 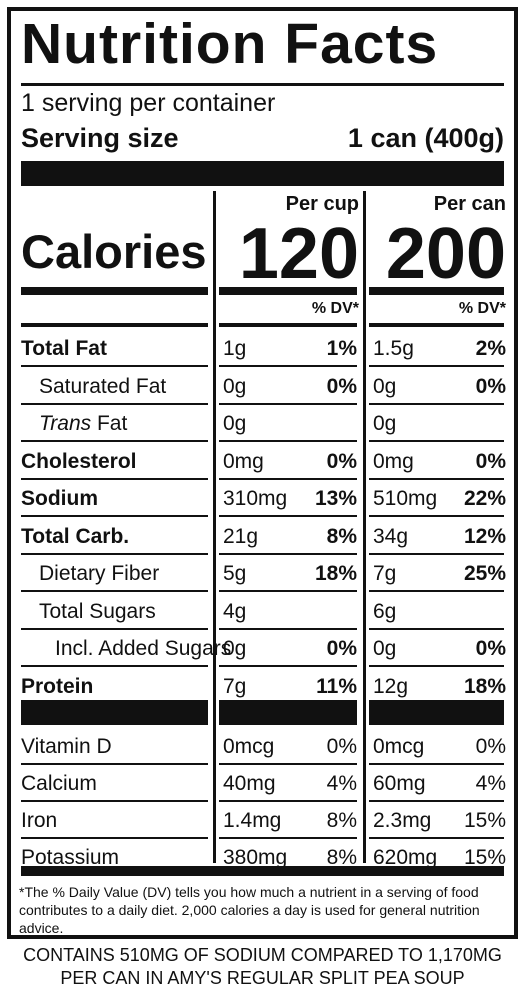 I want to click on sodium-claim-line2: PER CAN IN AMY'S REGULAR SPLIT PEA SOUP, so click(x=262, y=978).